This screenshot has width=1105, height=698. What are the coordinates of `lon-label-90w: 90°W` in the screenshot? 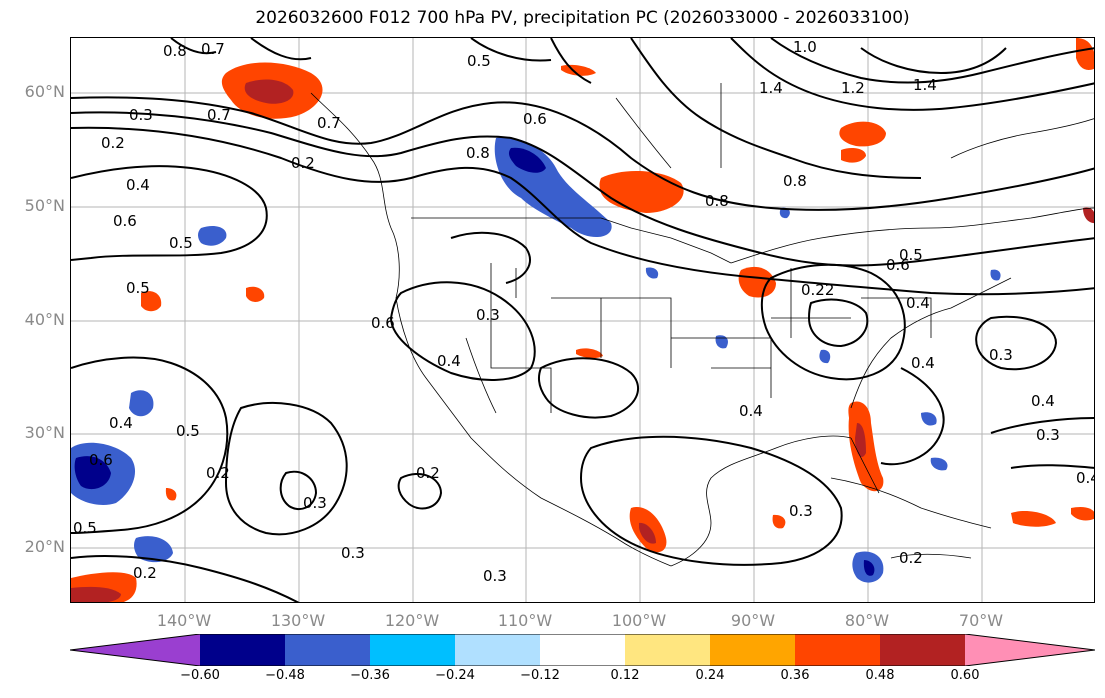 It's located at (753, 620).